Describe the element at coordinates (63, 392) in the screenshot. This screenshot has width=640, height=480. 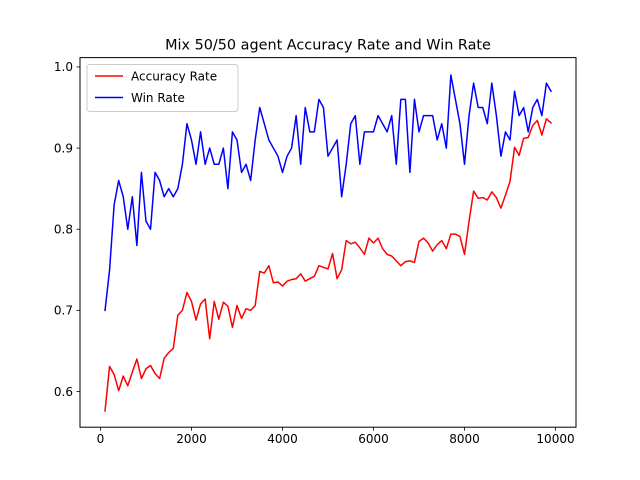
I see `y-tick-label: 0.6` at that location.